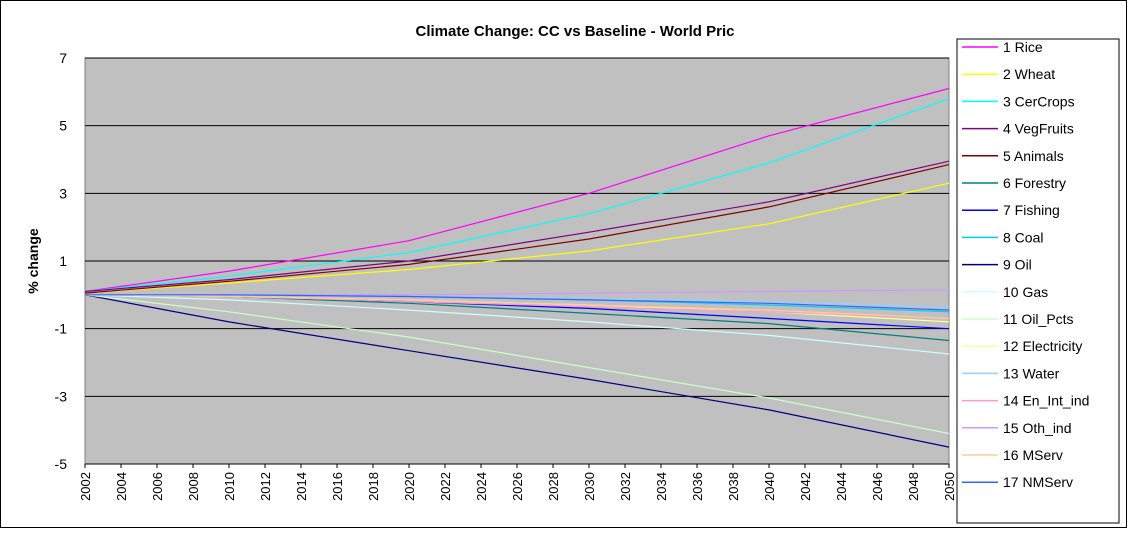 The image size is (1127, 533). I want to click on y-axis-label: % change, so click(33, 261).